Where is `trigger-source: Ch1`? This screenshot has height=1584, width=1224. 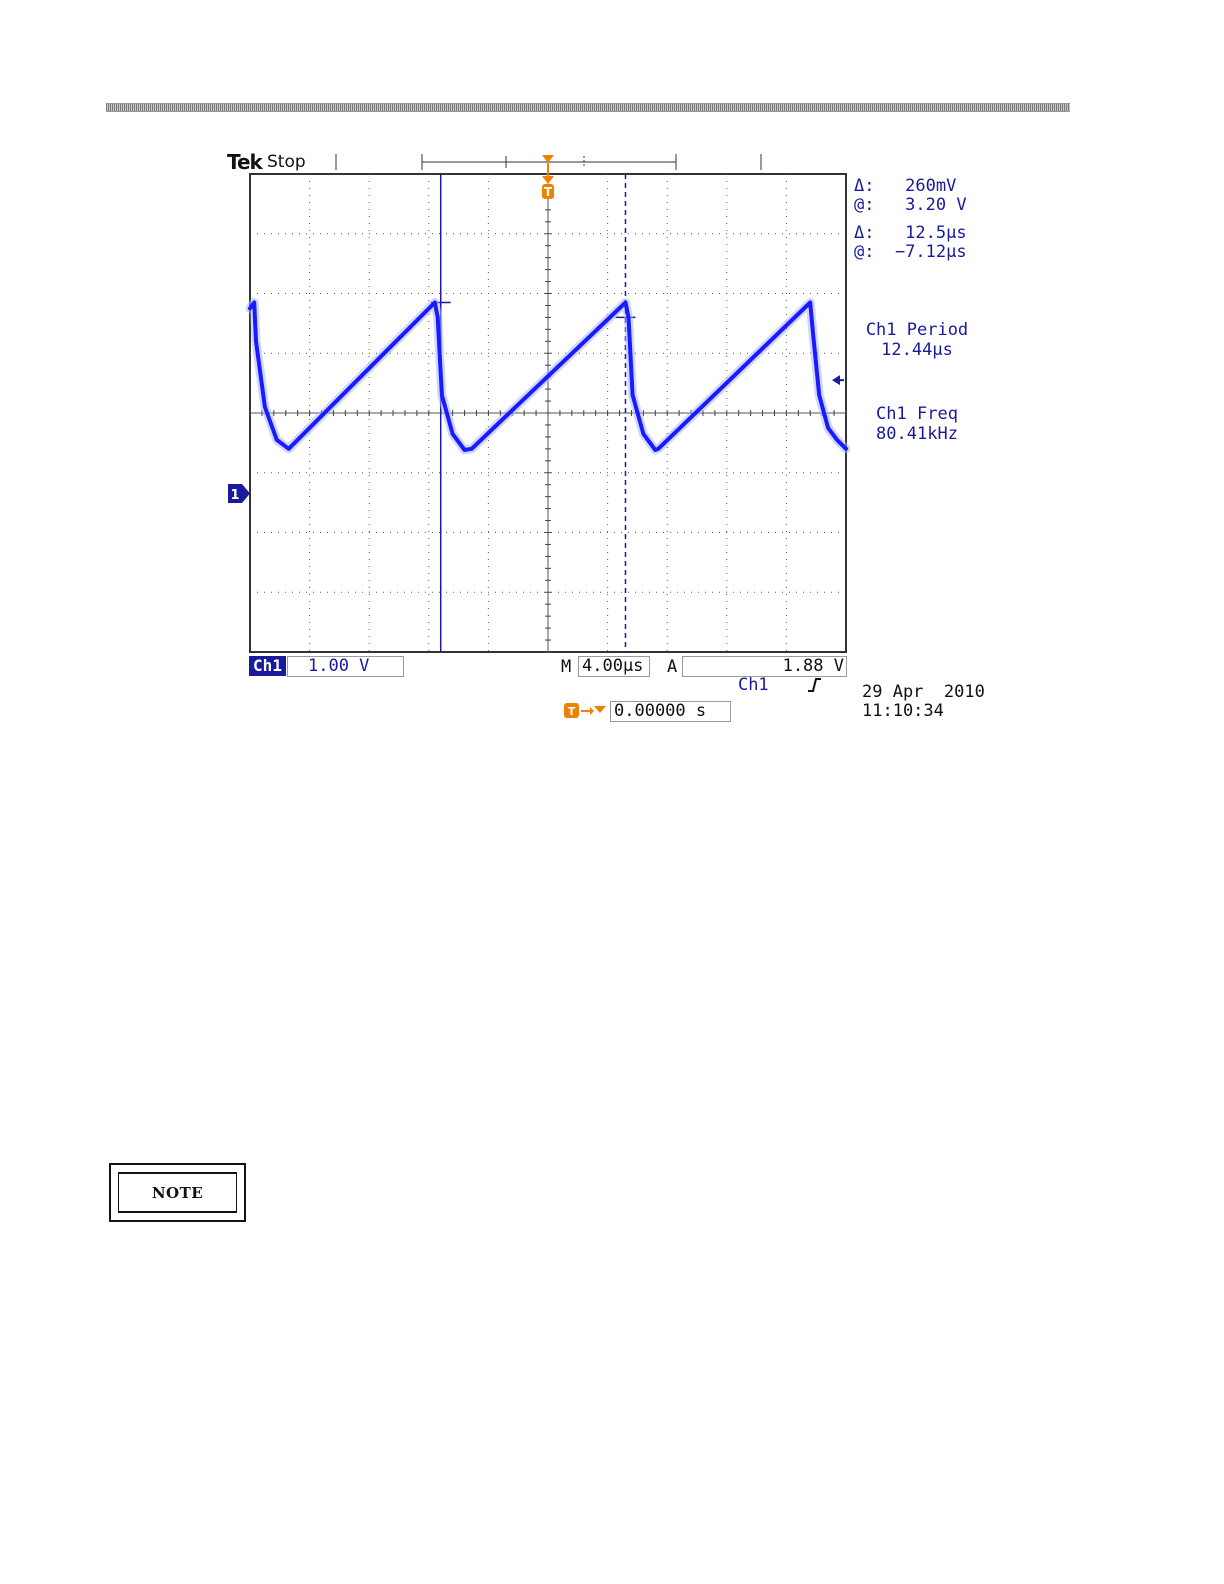
trigger-source: Ch1 is located at coordinates (753, 685).